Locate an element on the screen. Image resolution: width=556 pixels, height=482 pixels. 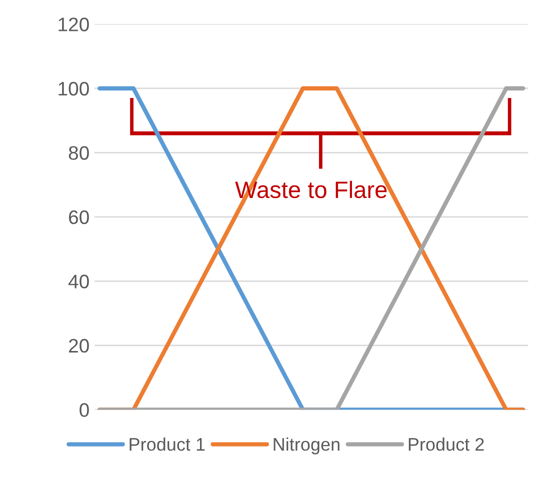
y-tick-label: 20 is located at coordinates (79, 345).